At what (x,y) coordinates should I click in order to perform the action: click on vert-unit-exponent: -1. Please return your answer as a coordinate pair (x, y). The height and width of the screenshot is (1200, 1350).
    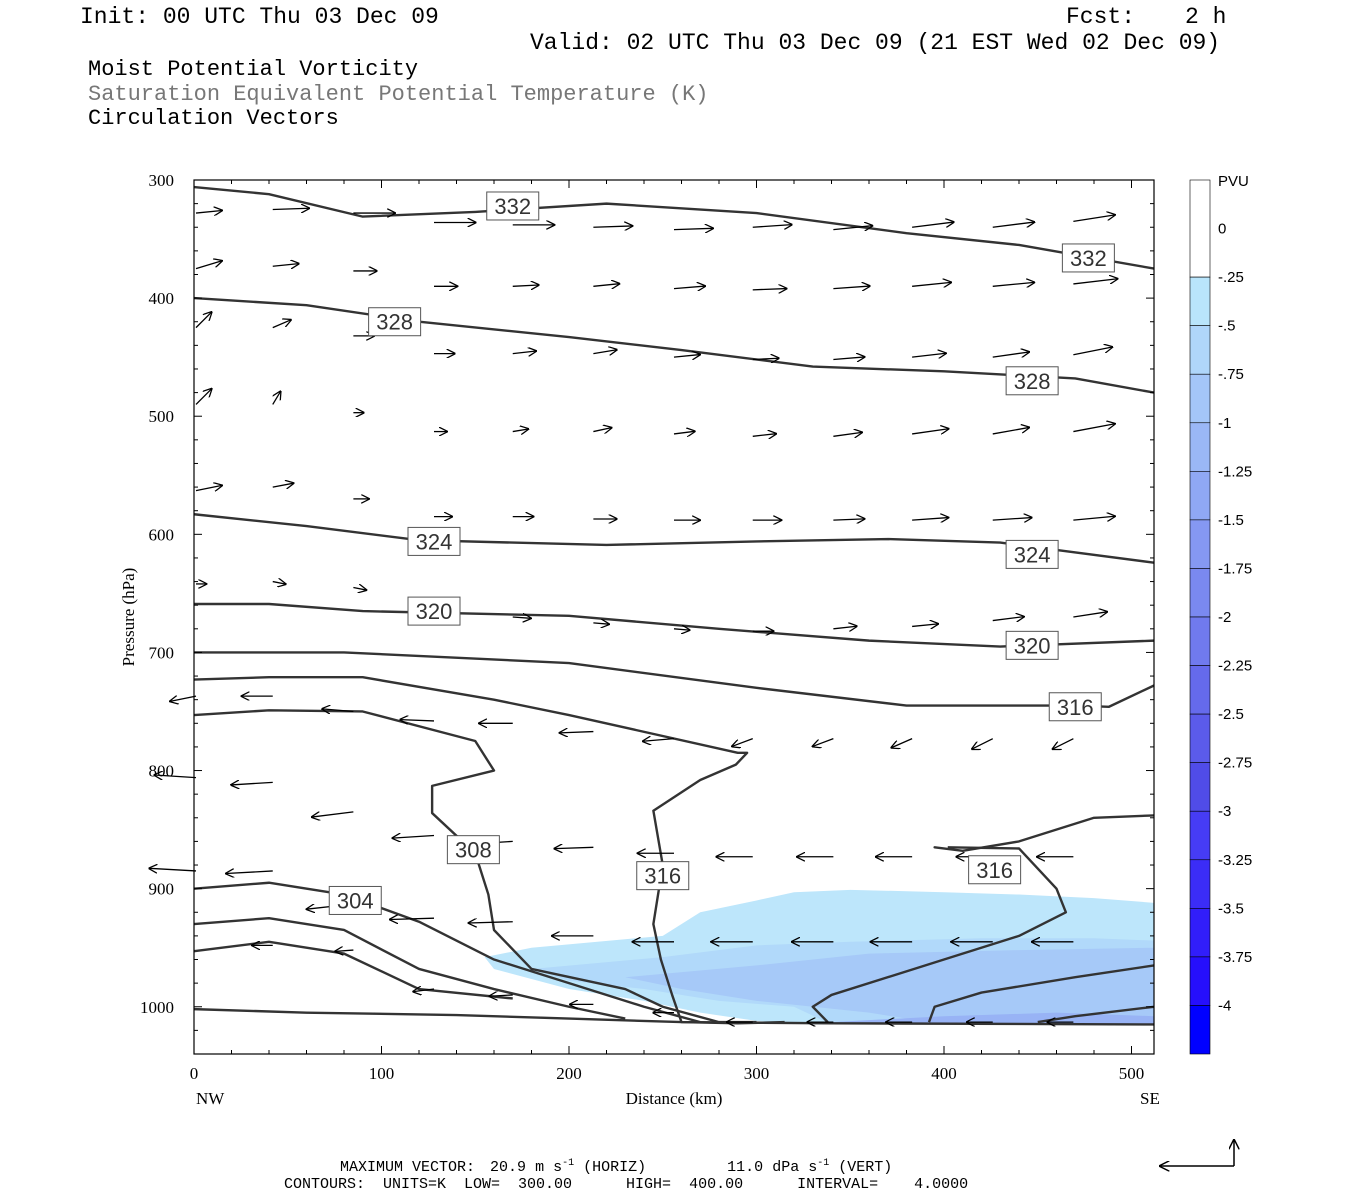
    Looking at the image, I should click on (823, 1163).